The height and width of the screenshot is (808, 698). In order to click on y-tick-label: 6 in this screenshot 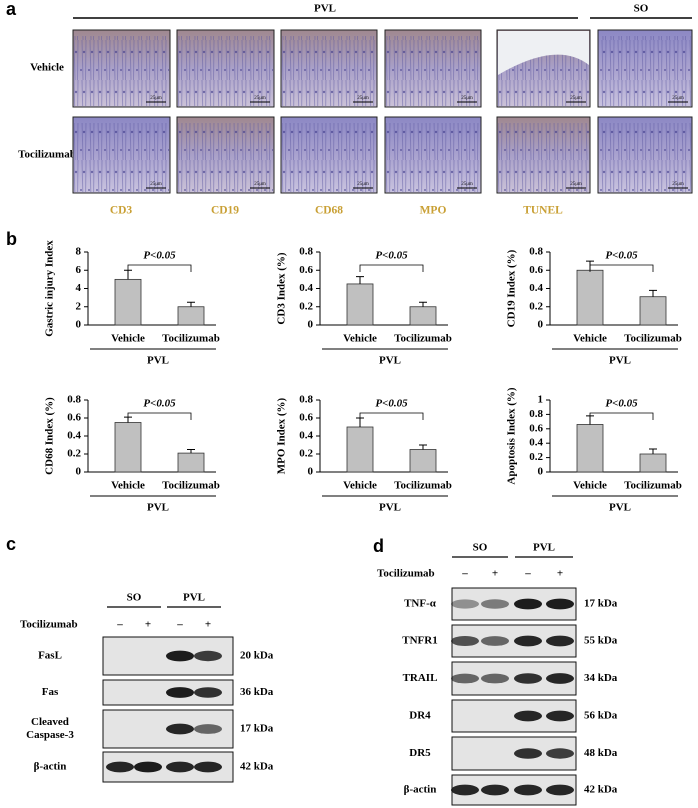, I will do `click(79, 270)`.